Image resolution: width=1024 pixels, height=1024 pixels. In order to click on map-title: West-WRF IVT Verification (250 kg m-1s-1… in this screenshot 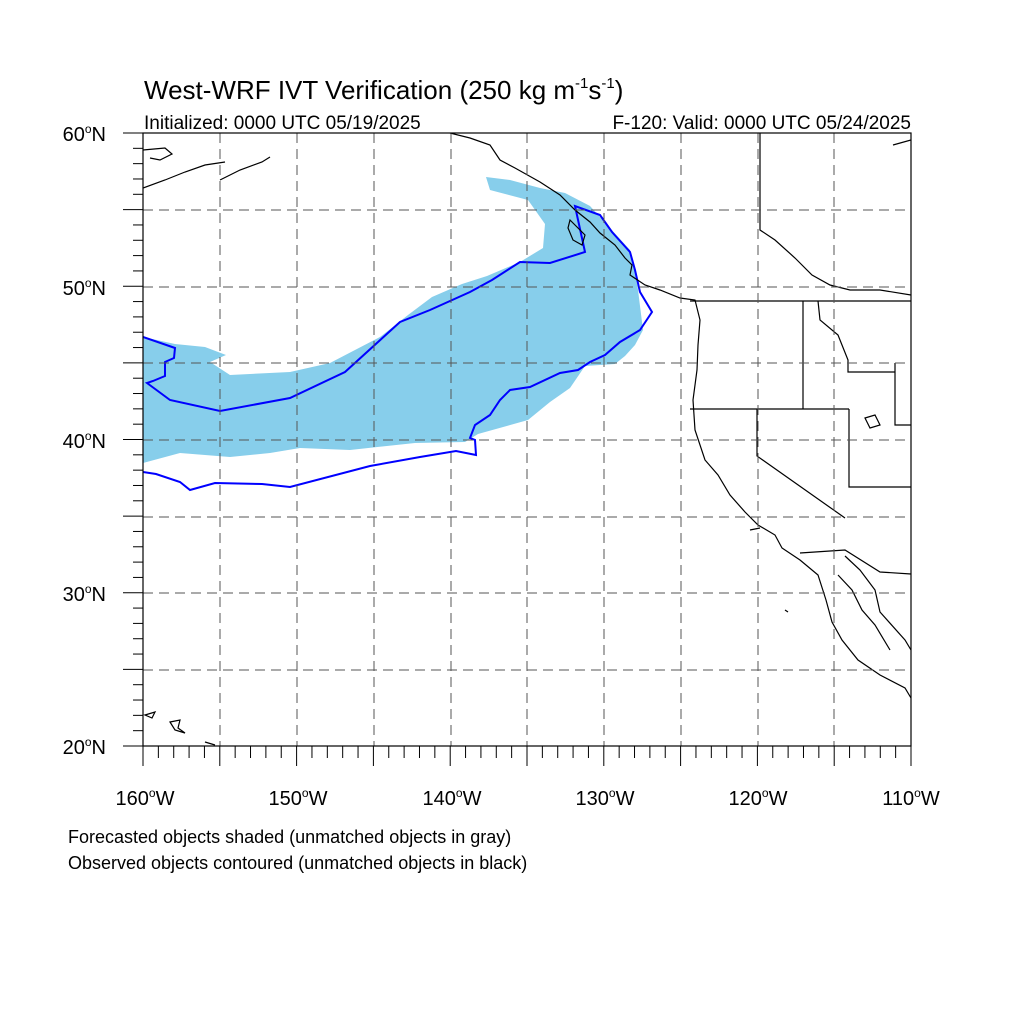, I will do `click(383, 90)`.